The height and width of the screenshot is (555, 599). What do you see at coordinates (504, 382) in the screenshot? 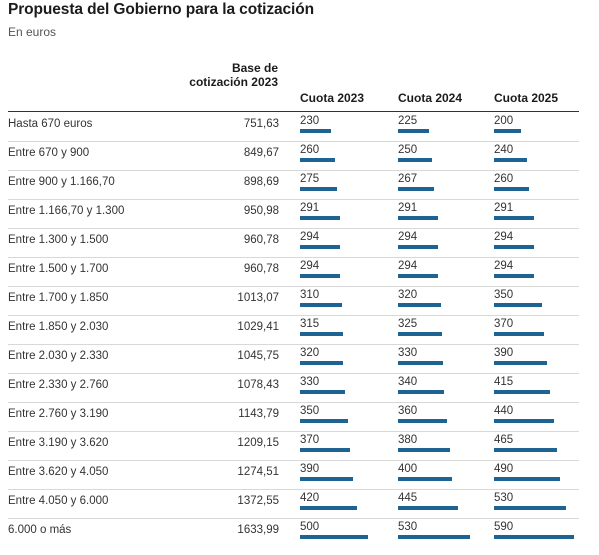
I see `cuota-value-2025: 415` at bounding box center [504, 382].